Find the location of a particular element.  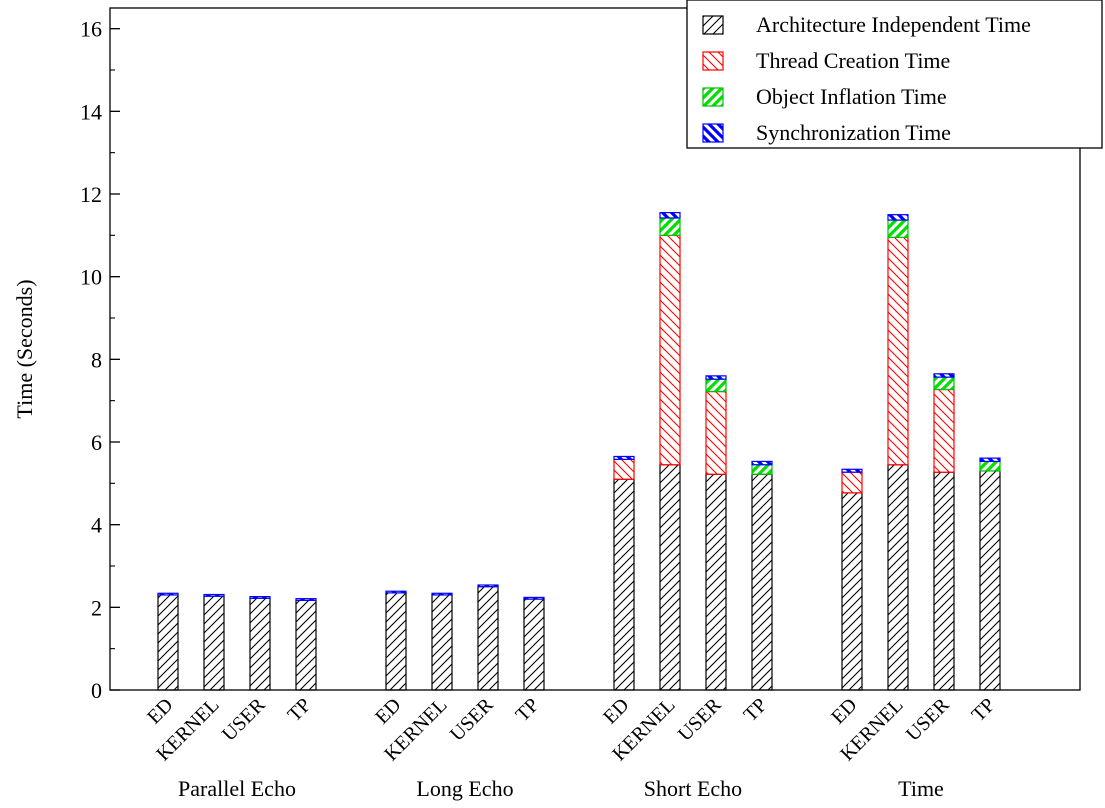

legend-box is located at coordinates (894, 74).